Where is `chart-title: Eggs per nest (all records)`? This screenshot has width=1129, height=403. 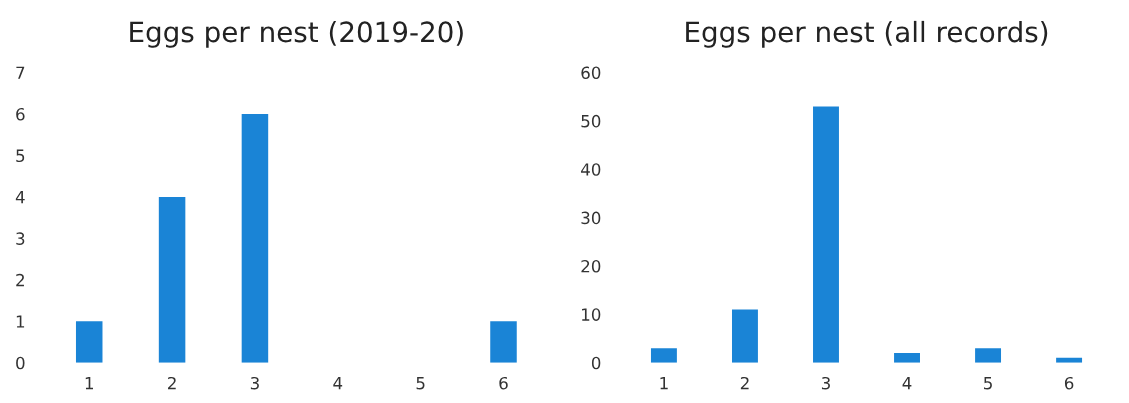 chart-title: Eggs per nest (all records) is located at coordinates (867, 34).